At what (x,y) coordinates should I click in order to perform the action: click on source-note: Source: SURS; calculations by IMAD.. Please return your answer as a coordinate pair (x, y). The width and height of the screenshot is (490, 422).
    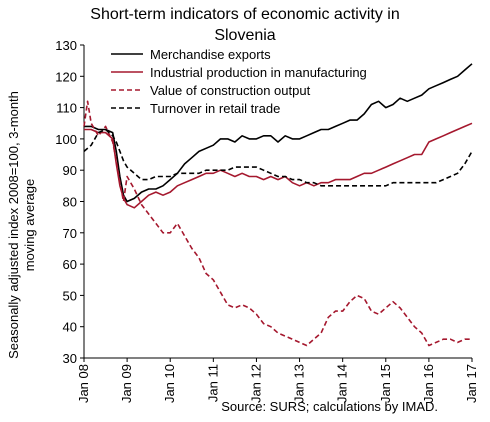
    Looking at the image, I should click on (329, 406).